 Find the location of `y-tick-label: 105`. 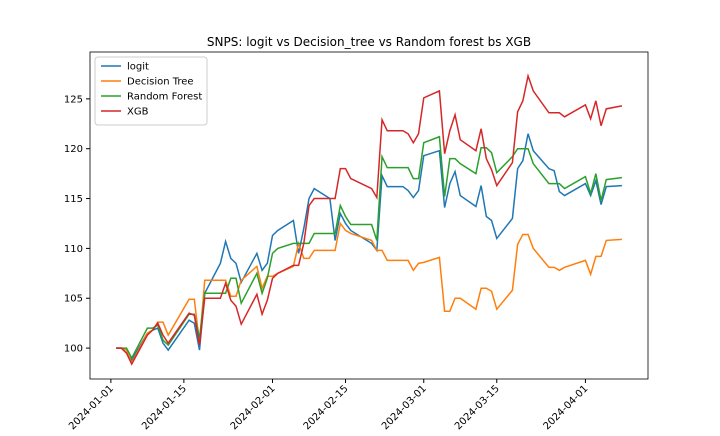

y-tick-label: 105 is located at coordinates (73, 299).